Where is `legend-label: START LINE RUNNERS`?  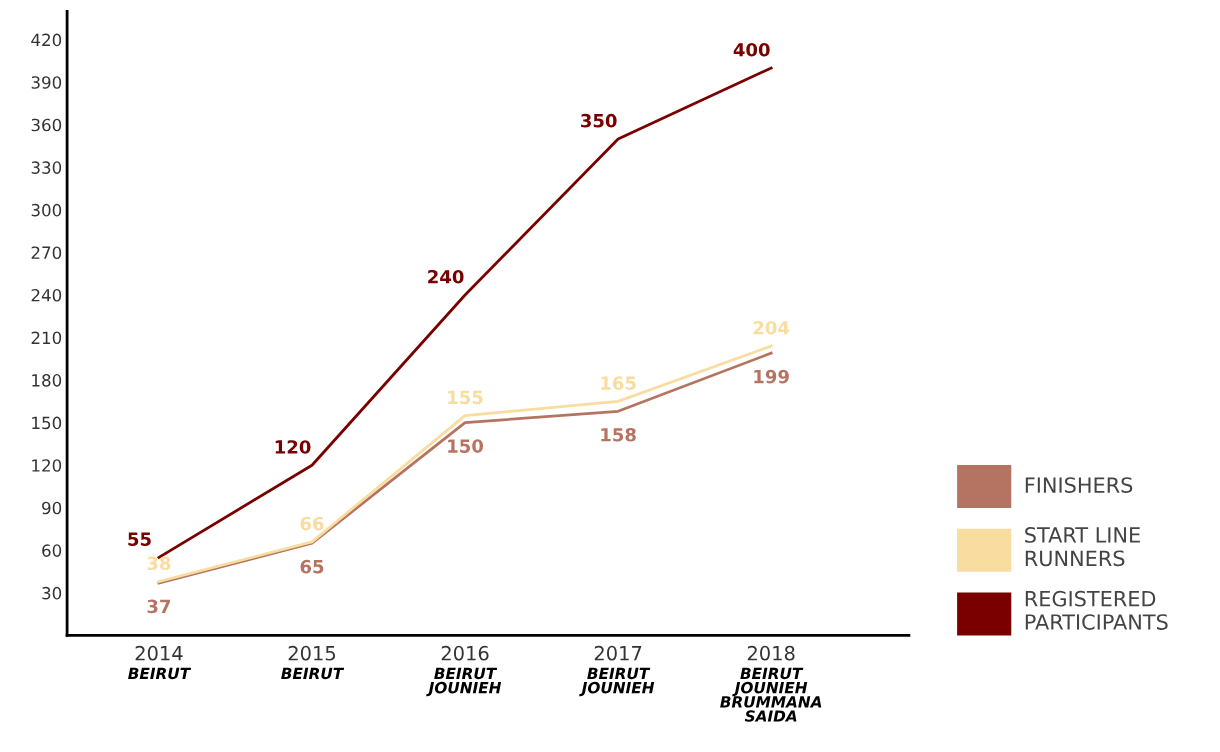
legend-label: START LINE RUNNERS is located at coordinates (1082, 547).